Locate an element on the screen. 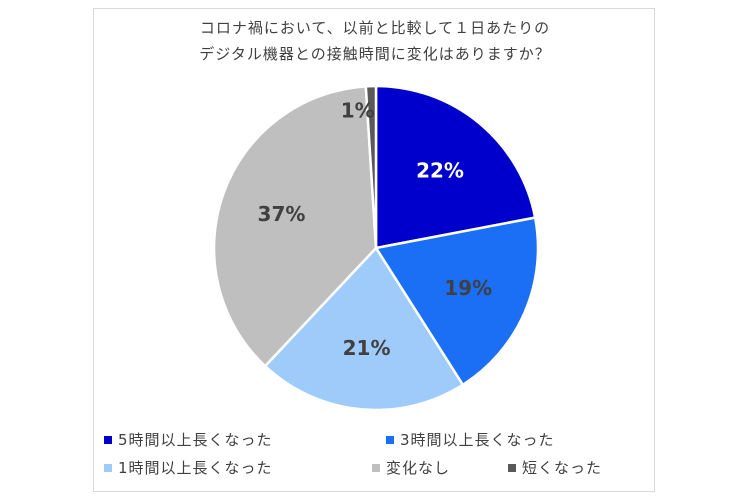  legend-label-5h: 5時間以上長くなった is located at coordinates (195, 440).